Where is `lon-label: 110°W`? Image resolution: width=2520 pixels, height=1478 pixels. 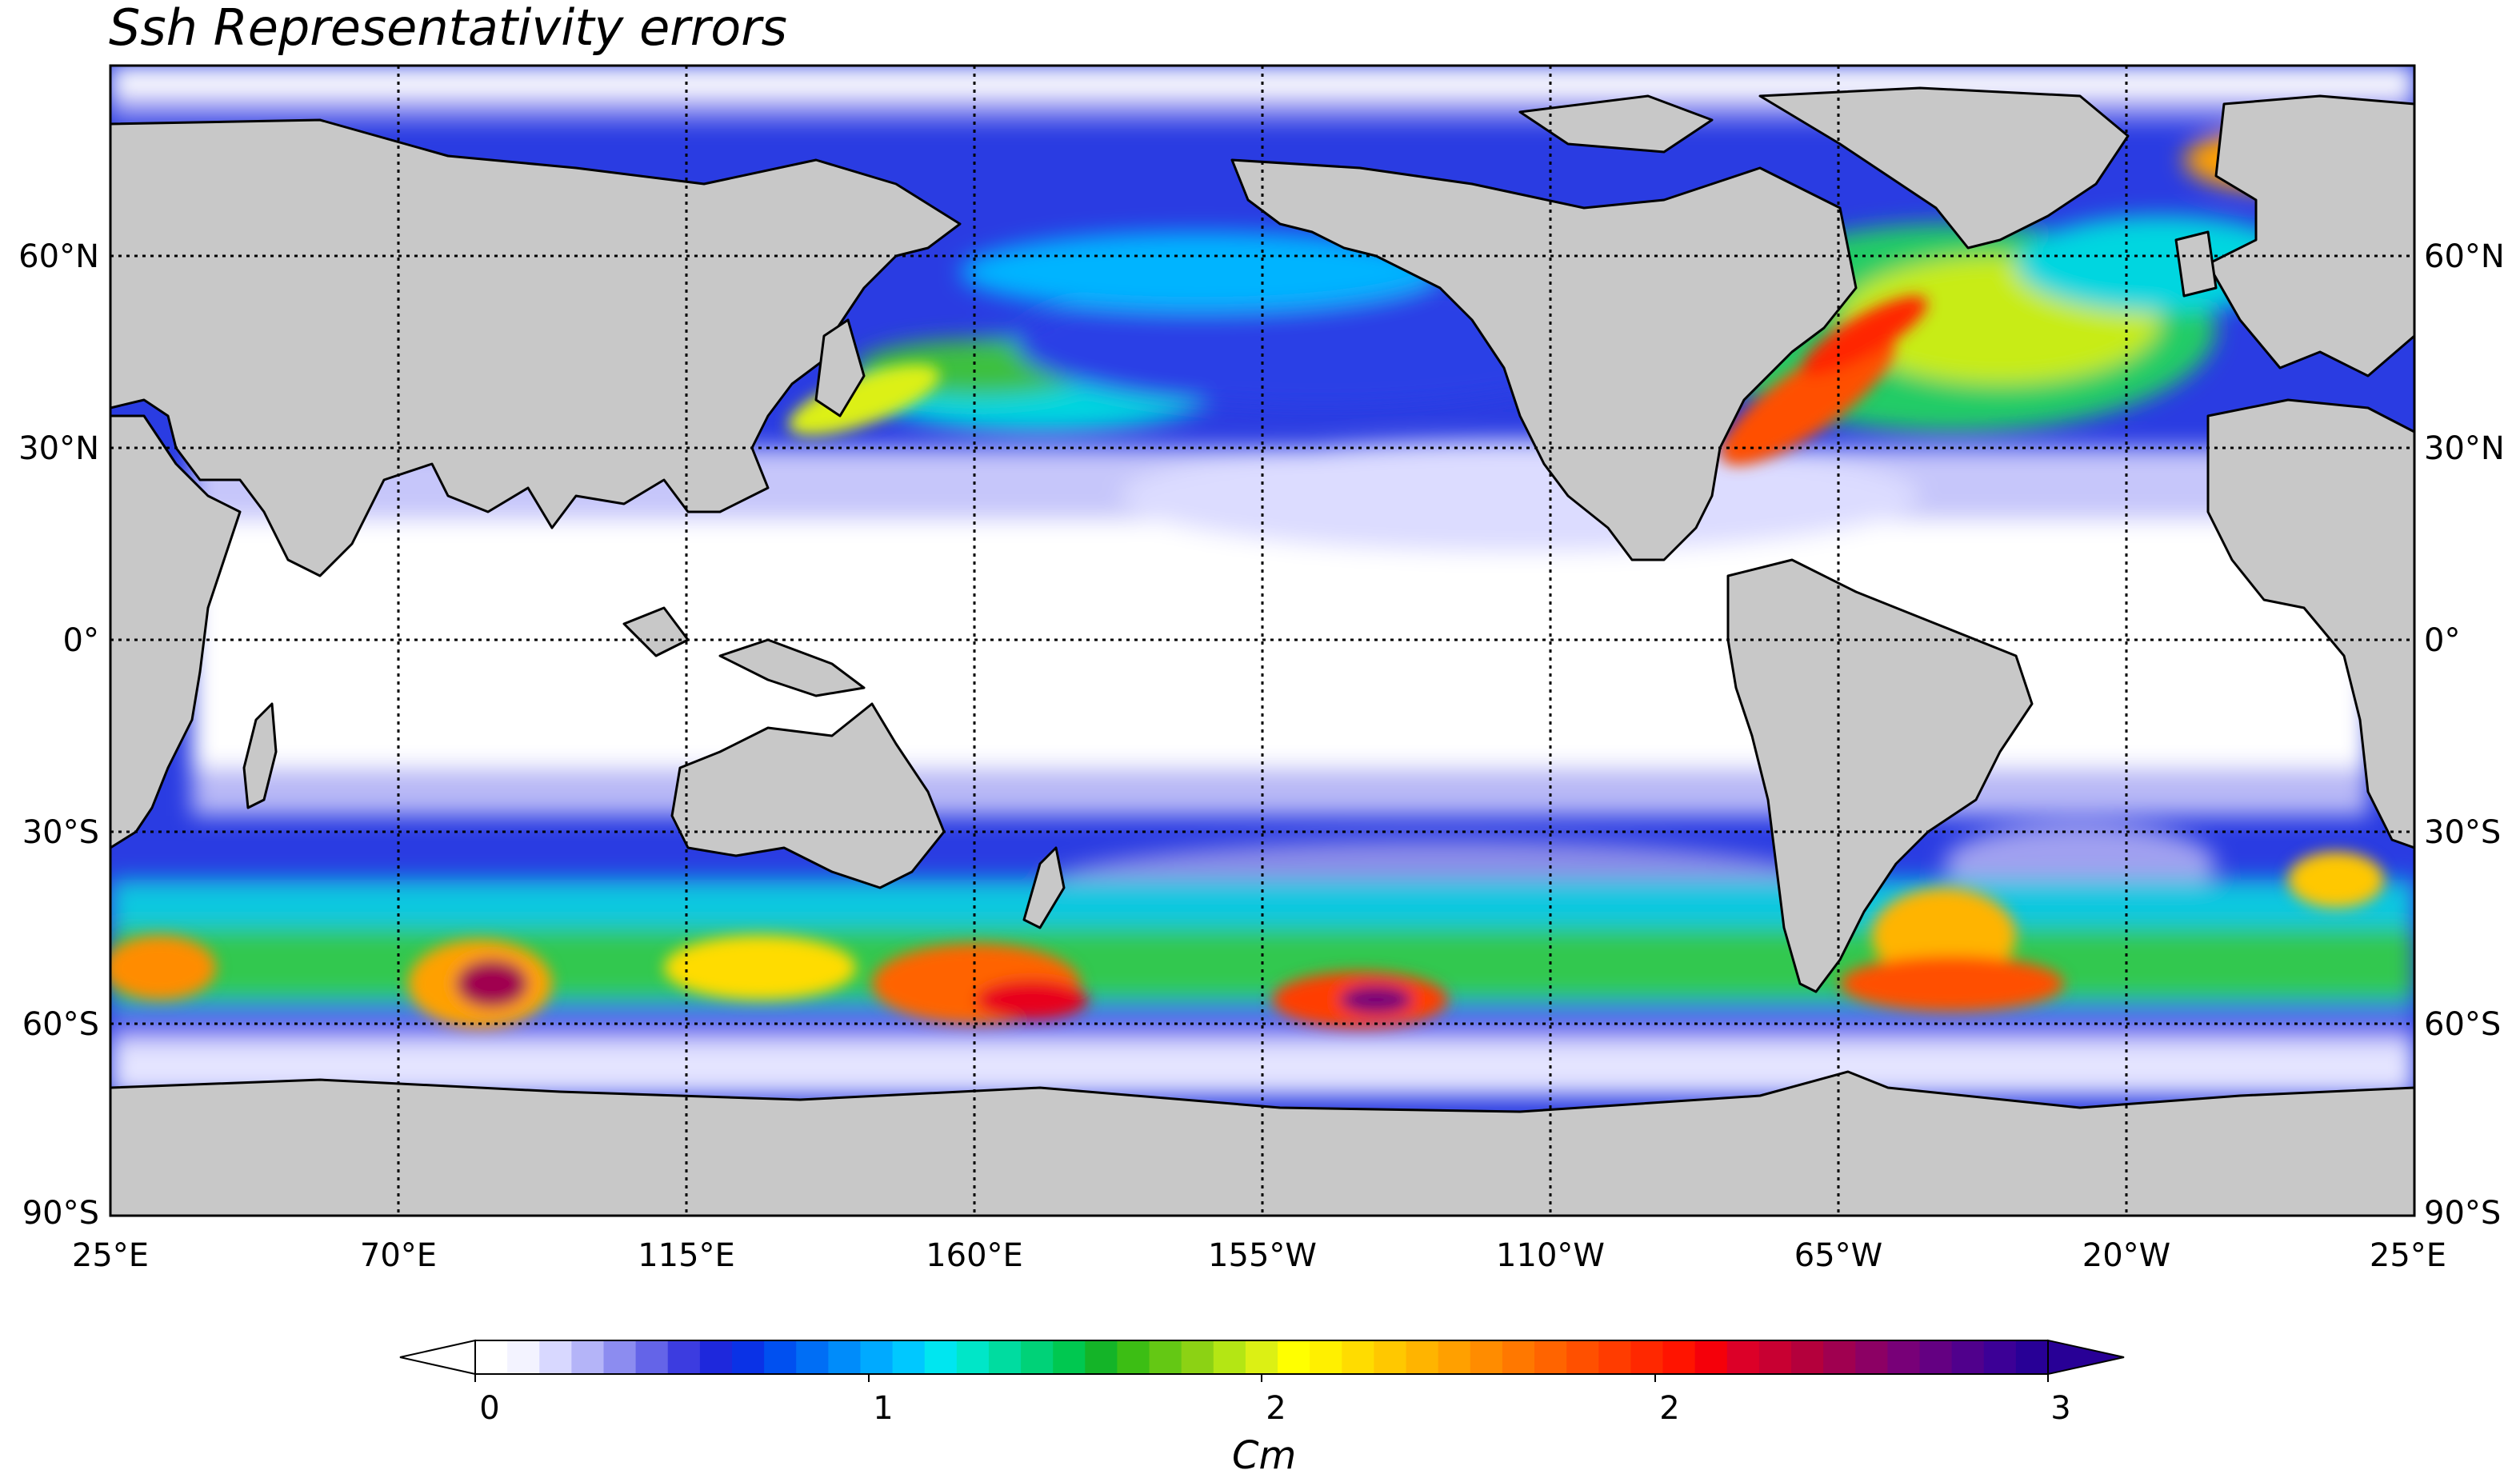 lon-label: 110°W is located at coordinates (1550, 1255).